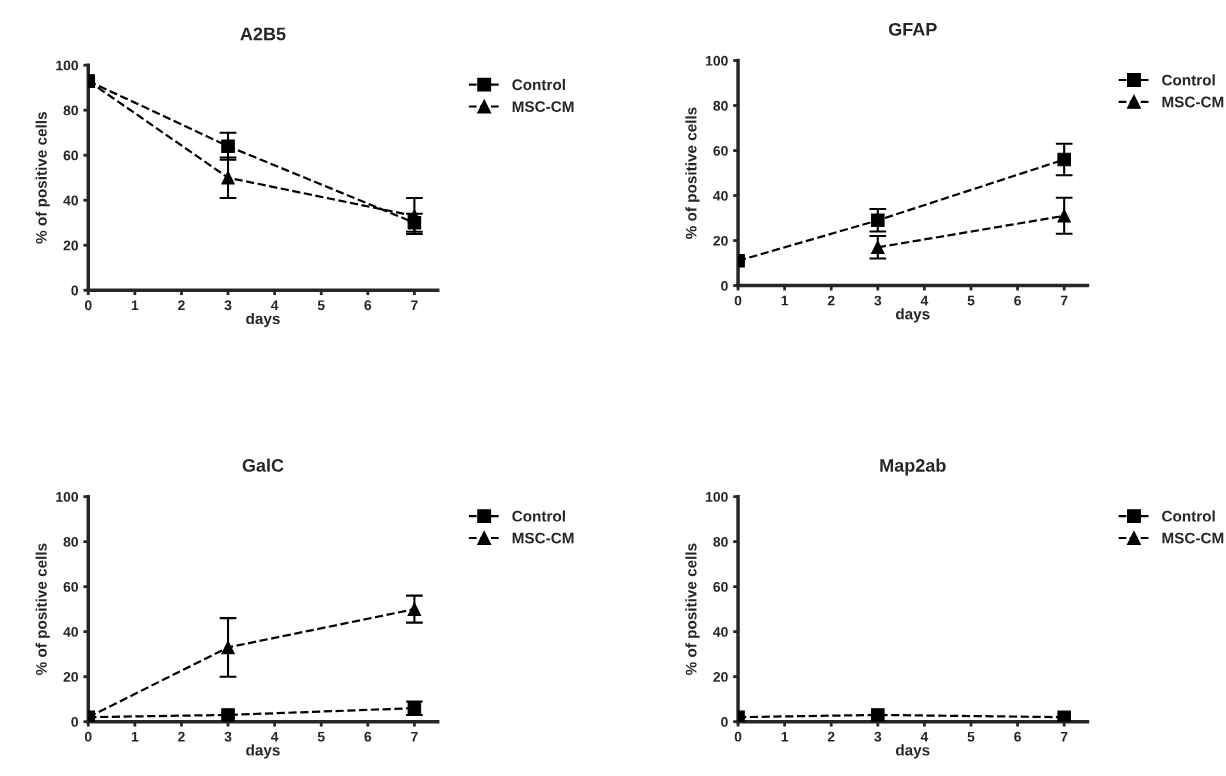 Image resolution: width=1226 pixels, height=776 pixels. What do you see at coordinates (912, 29) in the screenshot?
I see `chart-title: GFAP` at bounding box center [912, 29].